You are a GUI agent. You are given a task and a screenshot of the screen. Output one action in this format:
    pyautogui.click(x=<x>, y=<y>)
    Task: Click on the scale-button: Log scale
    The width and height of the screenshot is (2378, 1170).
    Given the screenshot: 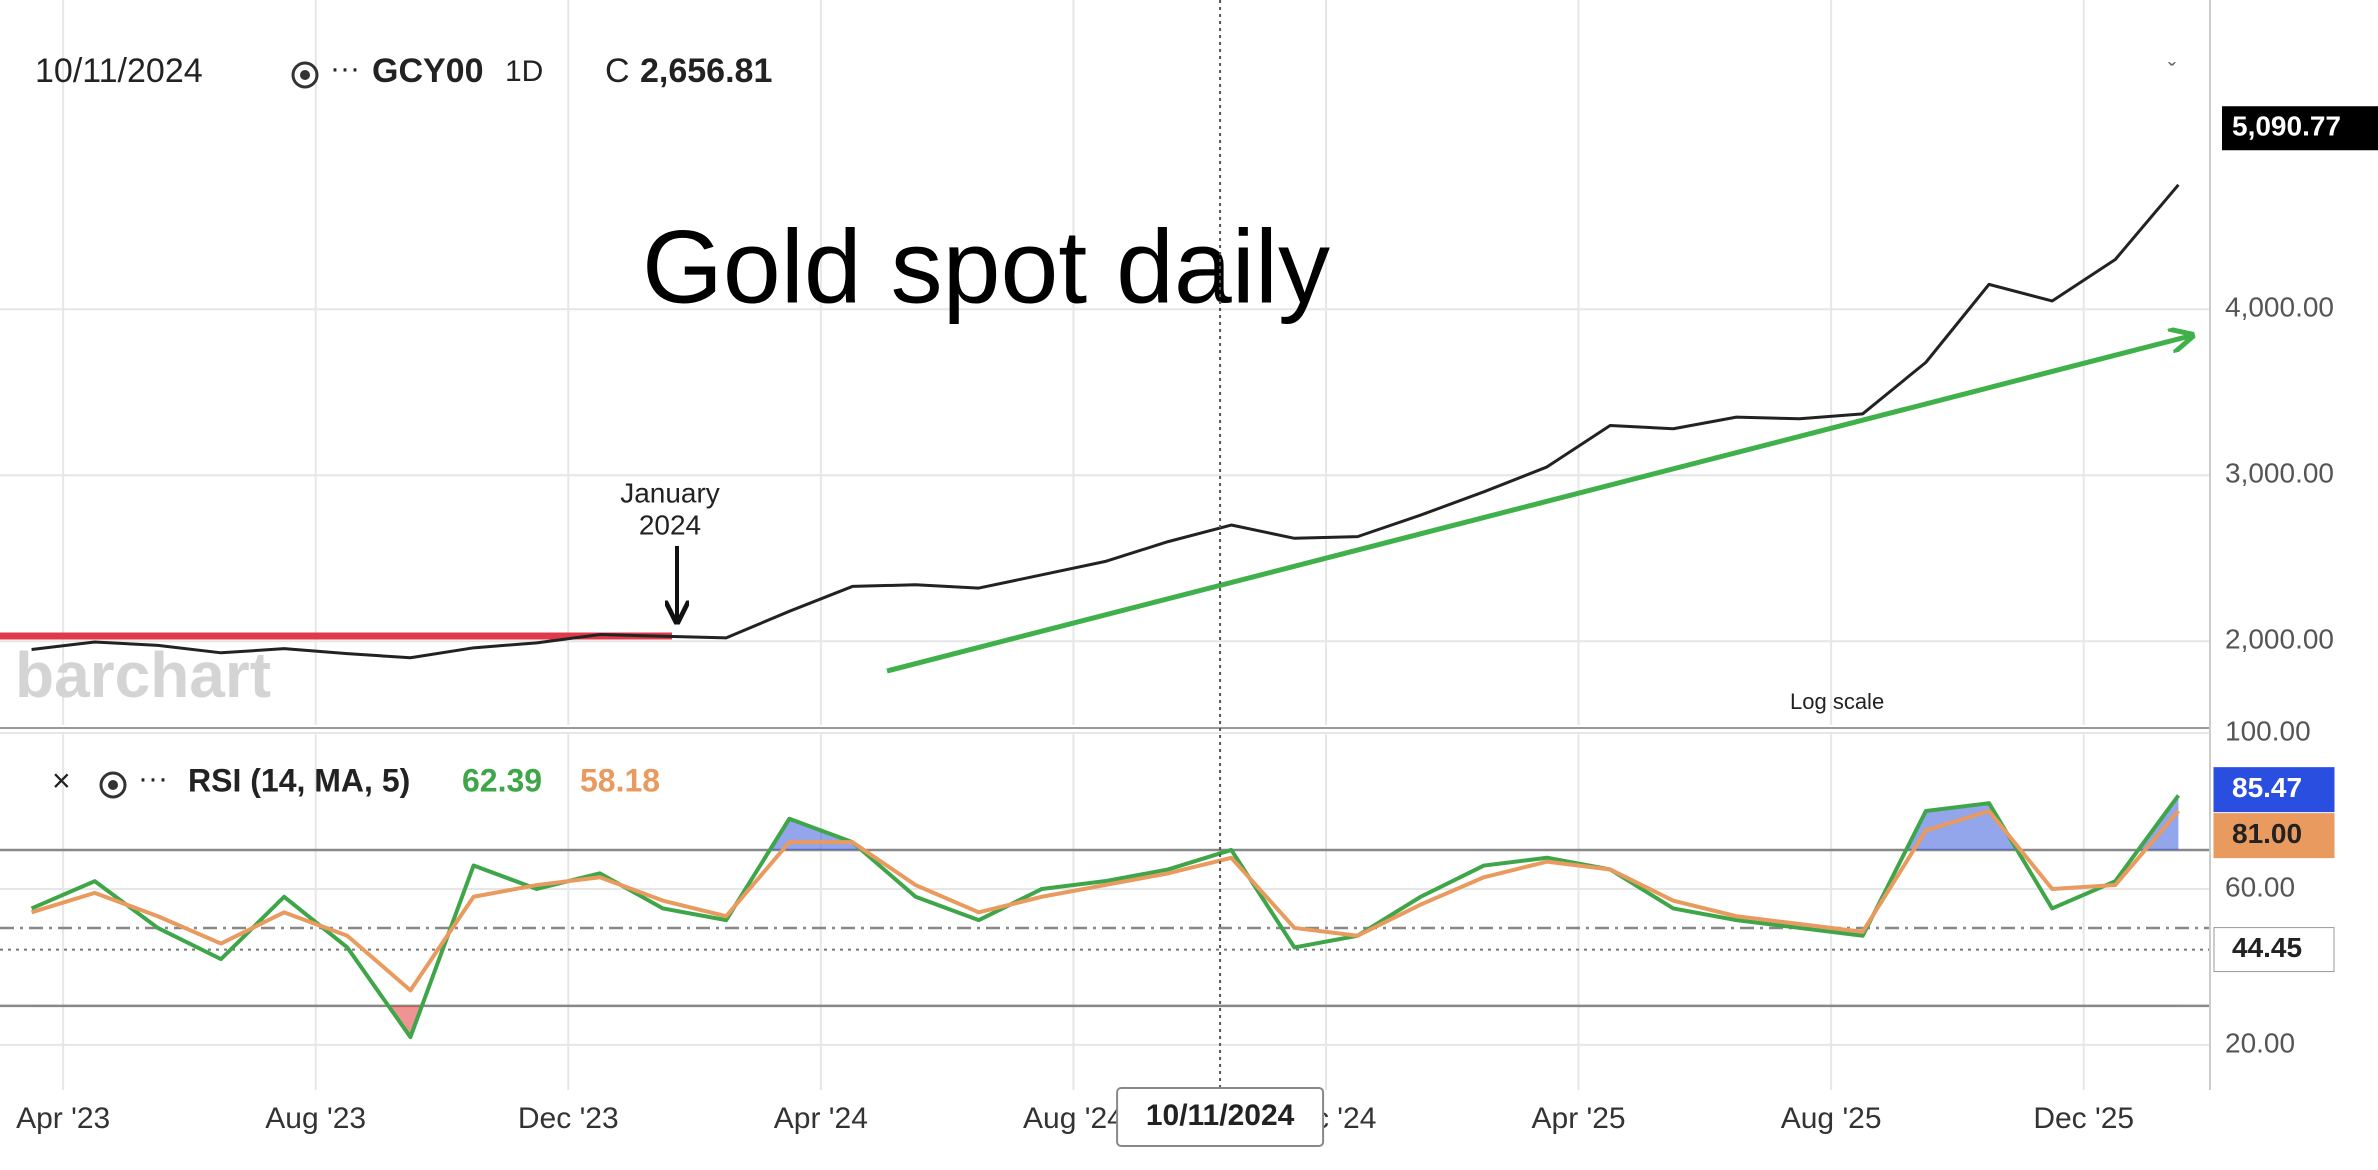 What is the action you would take?
    pyautogui.click(x=1837, y=701)
    